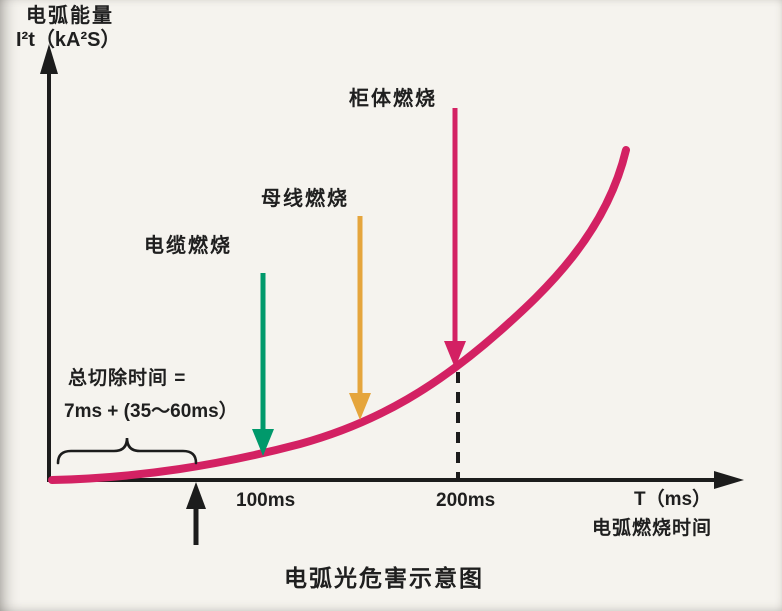  I want to click on x-tick-200ms: 200ms, so click(466, 500).